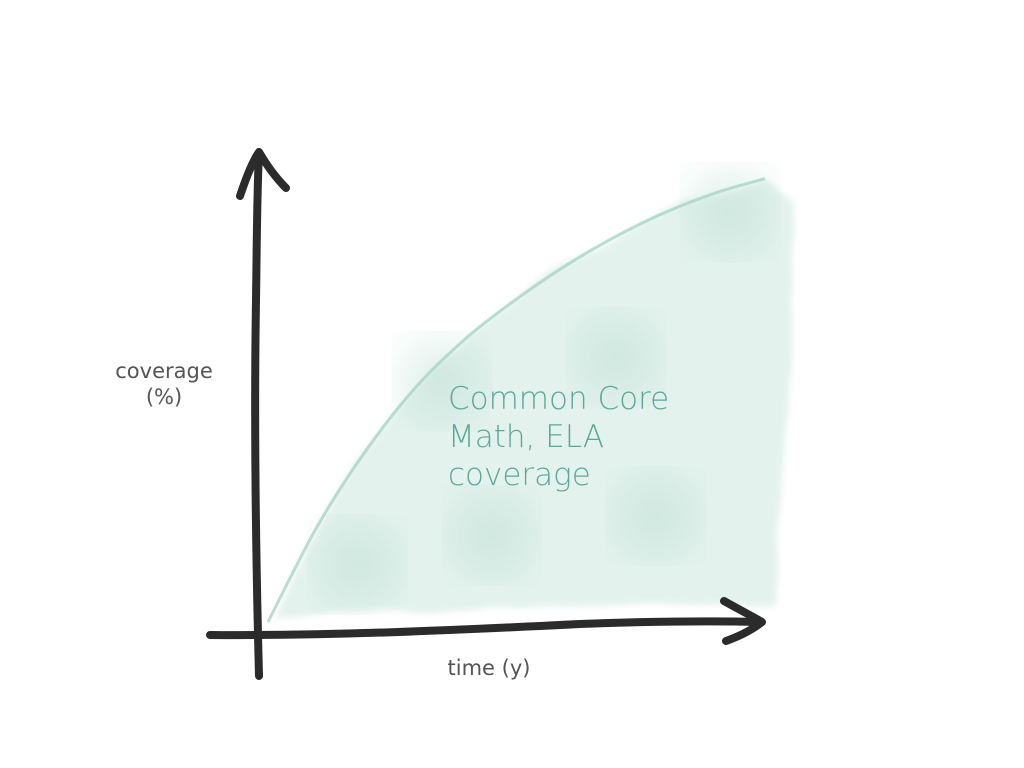 The image size is (1024, 768). Describe the element at coordinates (164, 397) in the screenshot. I see `y-axis-label-line-2: (%)` at that location.